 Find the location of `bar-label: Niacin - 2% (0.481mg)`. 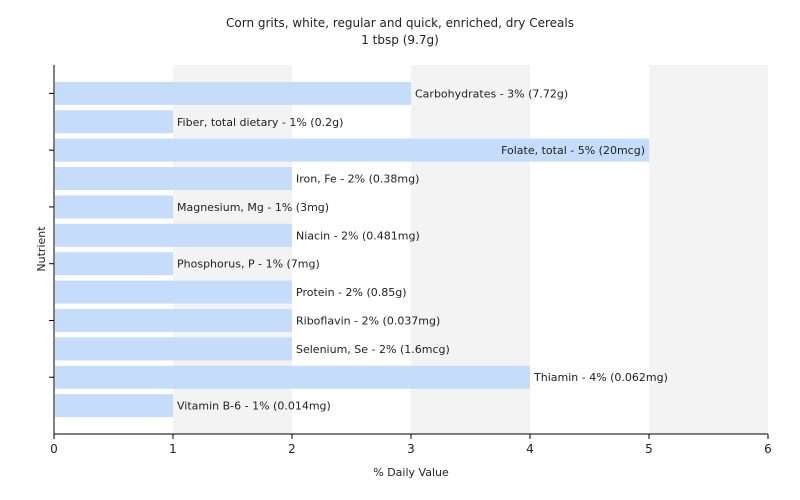

bar-label: Niacin - 2% (0.481mg) is located at coordinates (358, 235).